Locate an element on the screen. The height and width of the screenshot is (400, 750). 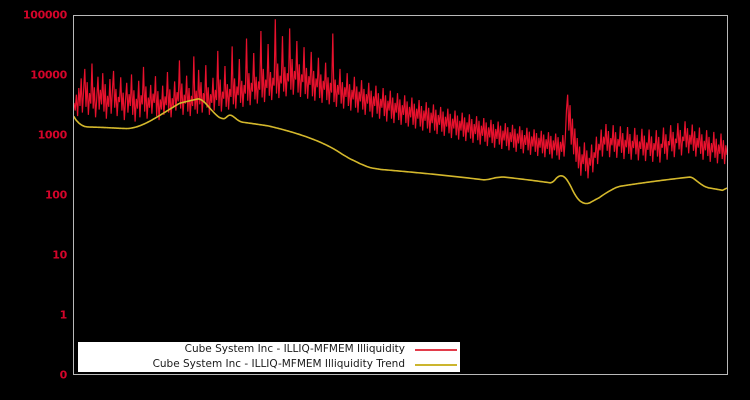
y-tick-100000: 100000 is located at coordinates (44, 15).